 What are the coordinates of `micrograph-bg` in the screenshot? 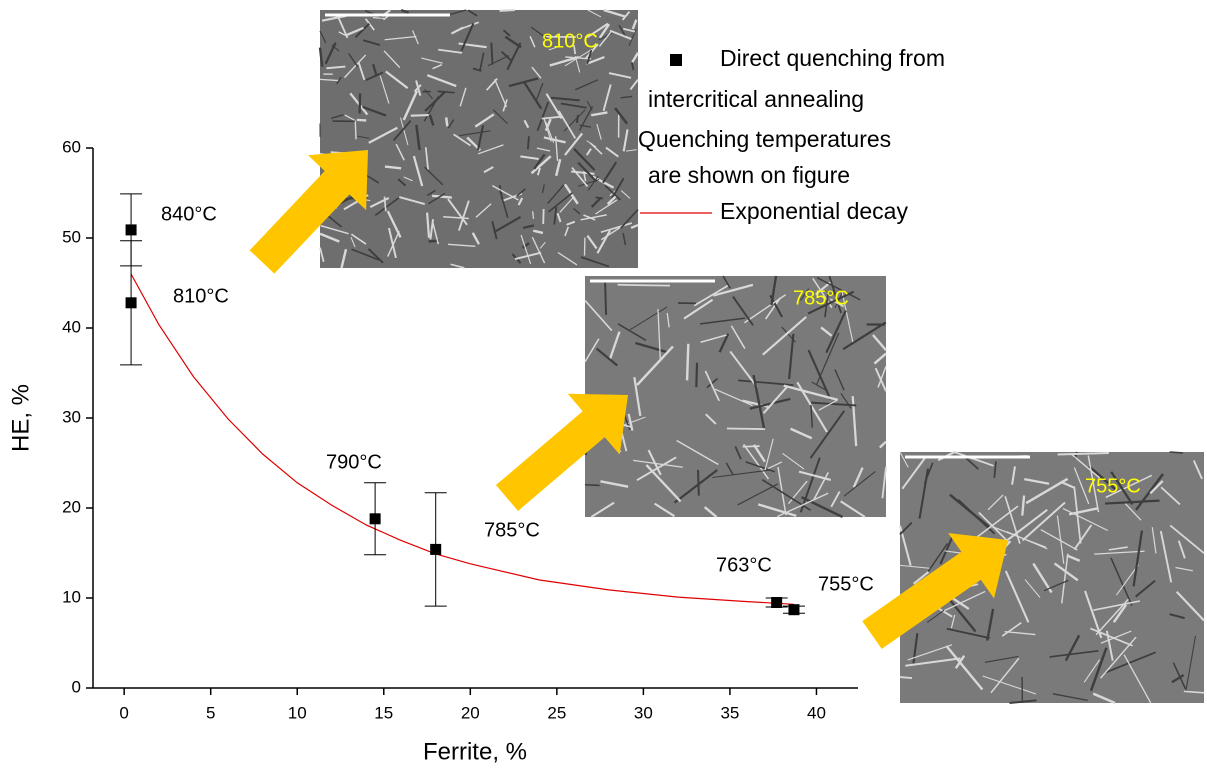 It's located at (735, 396).